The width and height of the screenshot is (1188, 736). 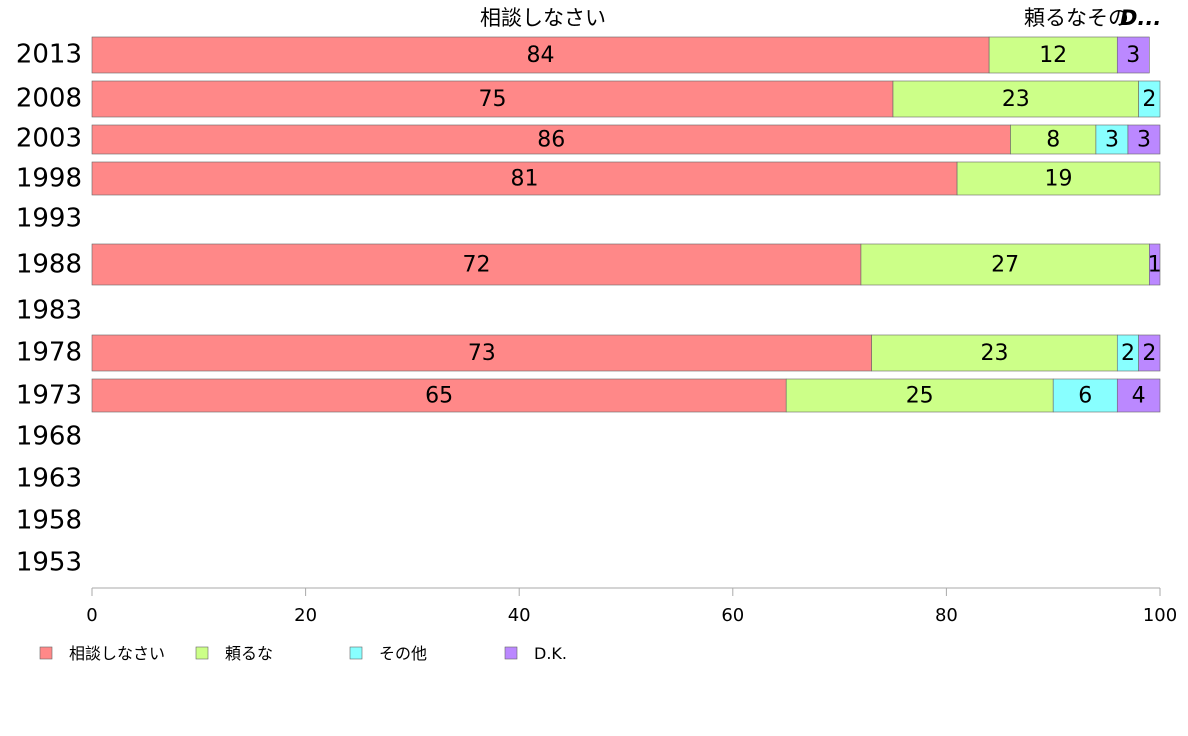 I want to click on year-label-1998: 1998, so click(x=49, y=179).